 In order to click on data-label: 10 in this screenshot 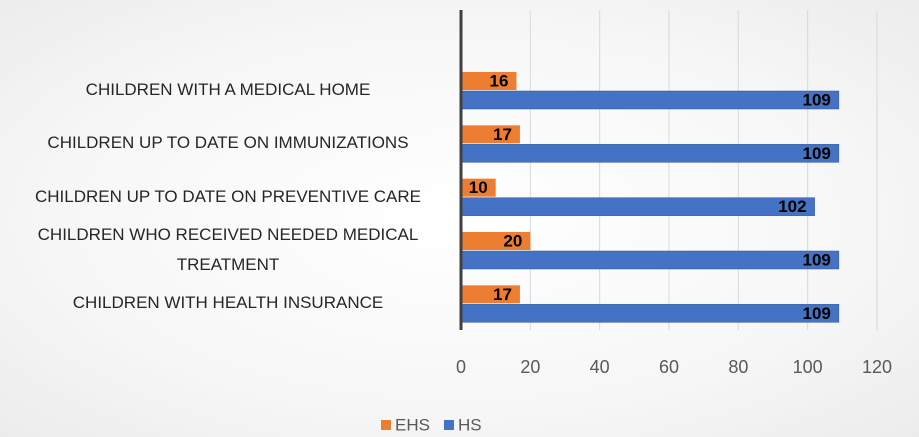, I will do `click(478, 187)`.